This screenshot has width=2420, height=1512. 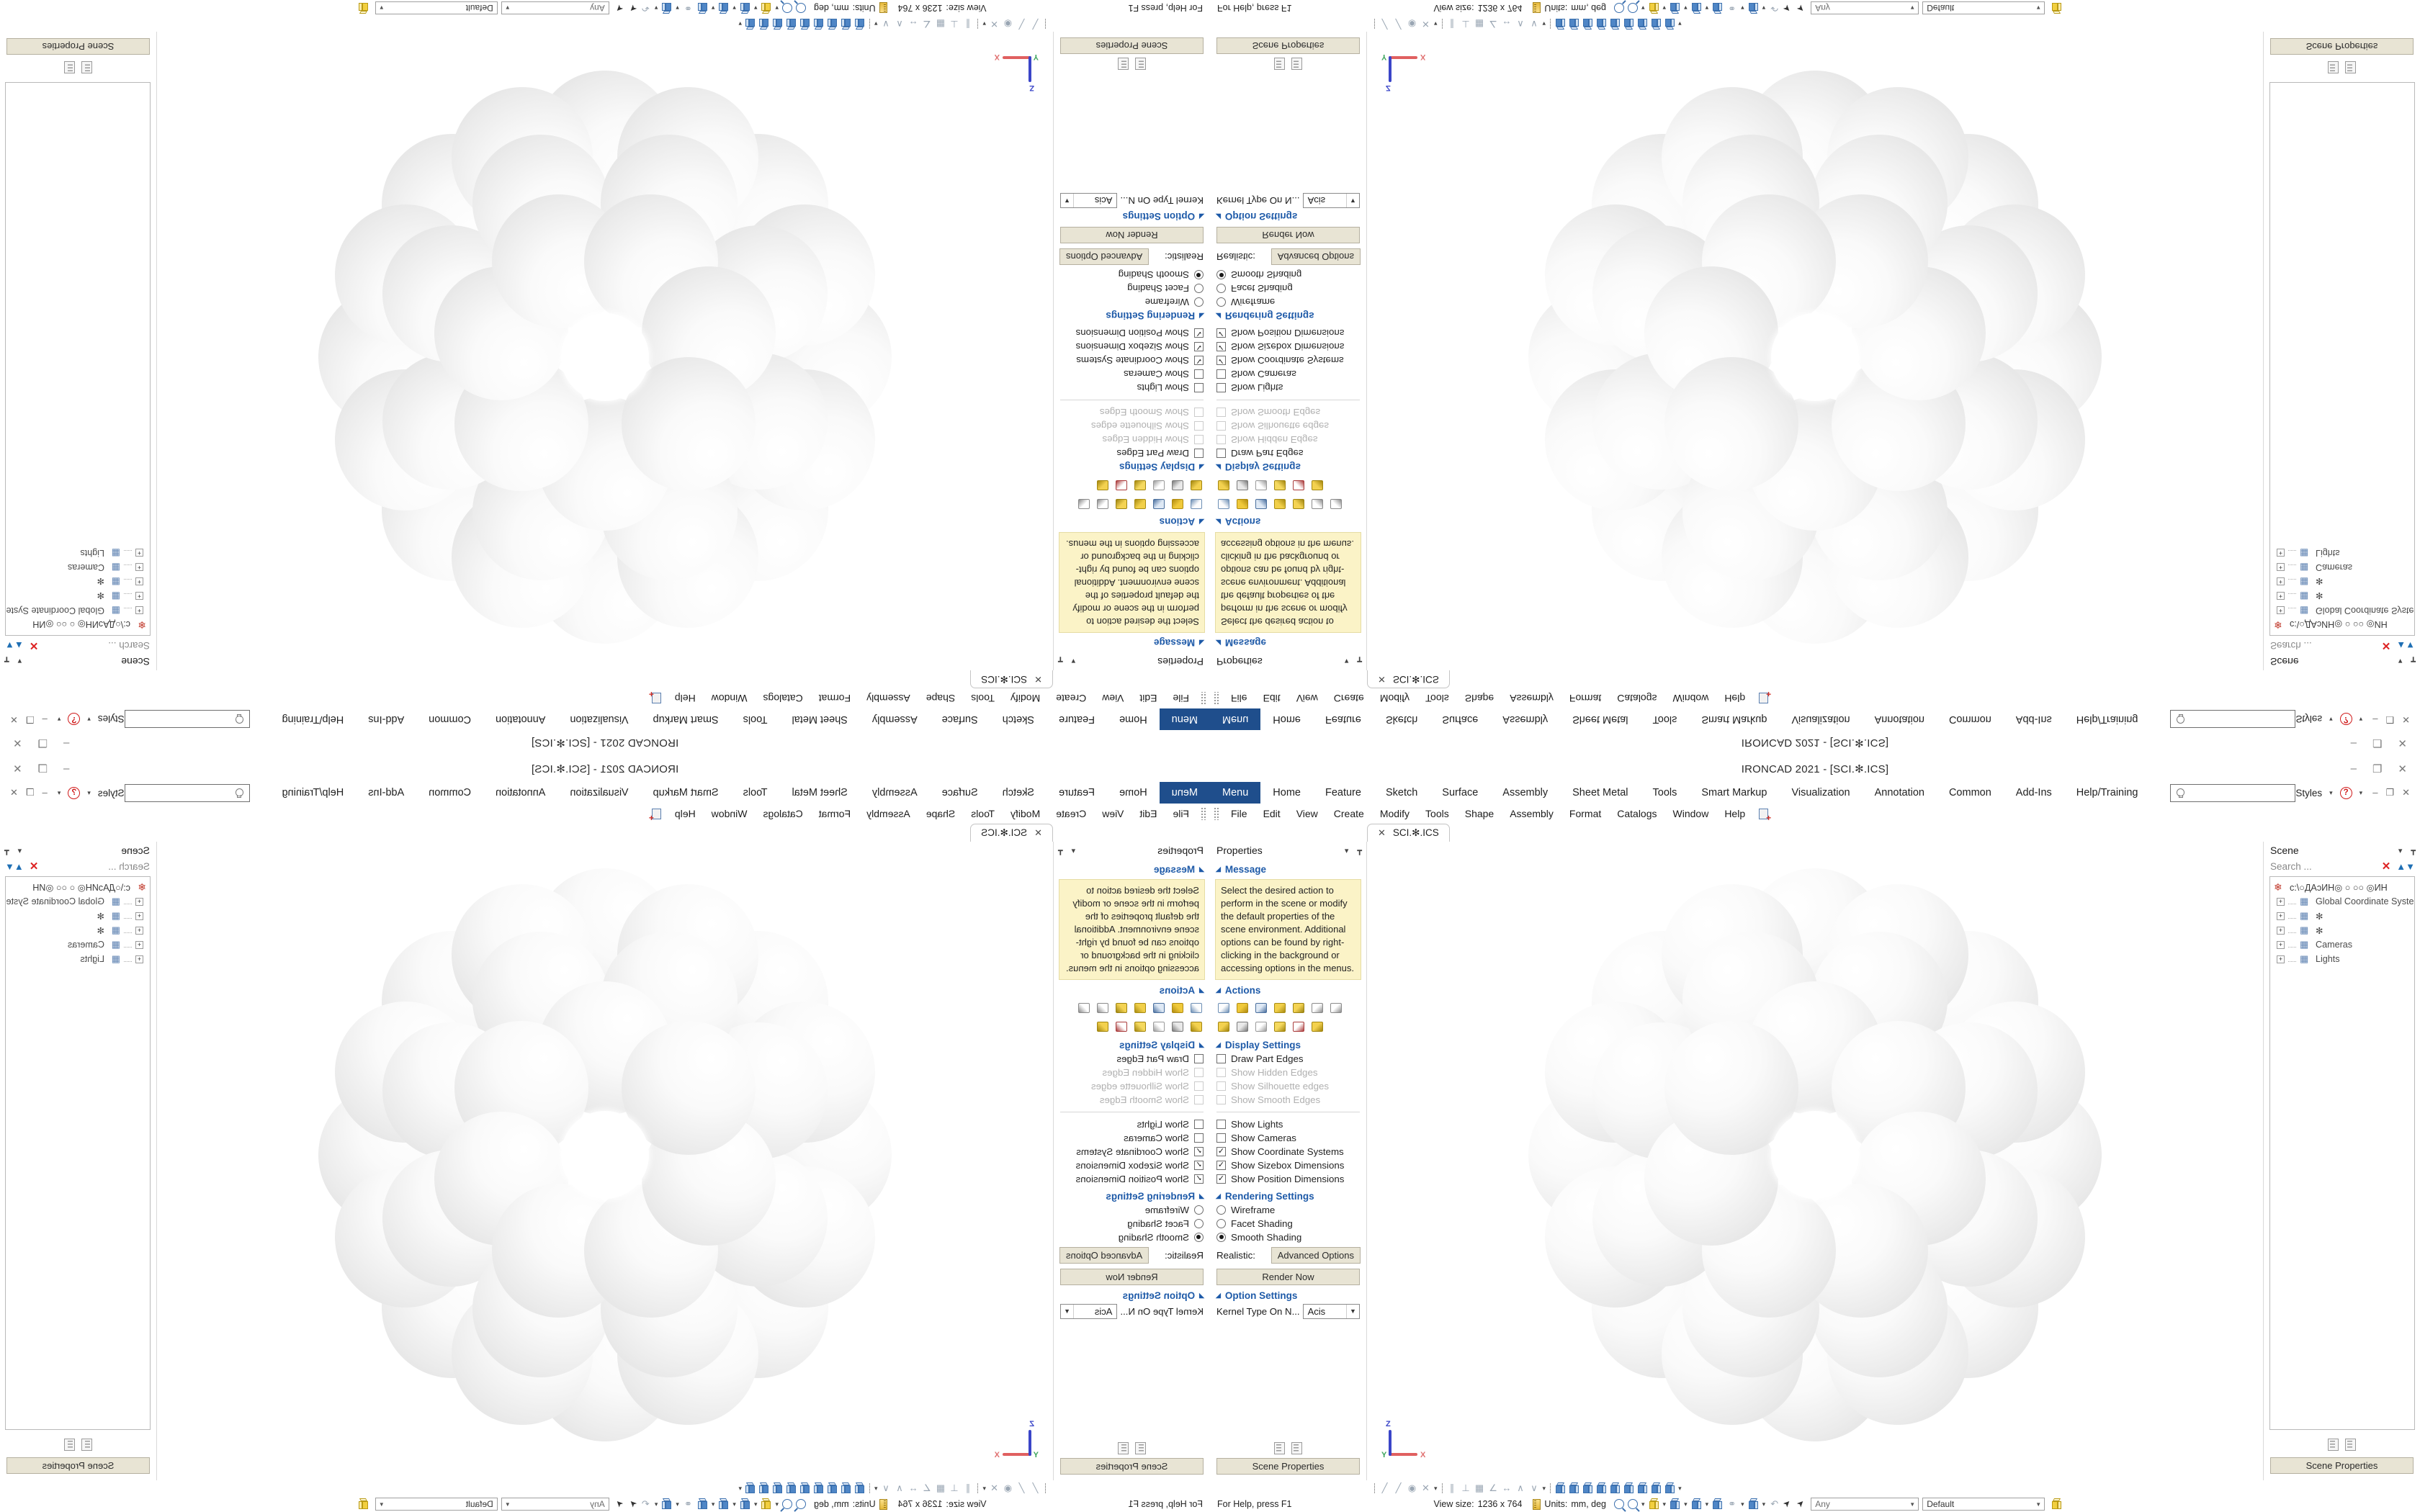 What do you see at coordinates (1217, 813) in the screenshot?
I see `menu-drag-grip` at bounding box center [1217, 813].